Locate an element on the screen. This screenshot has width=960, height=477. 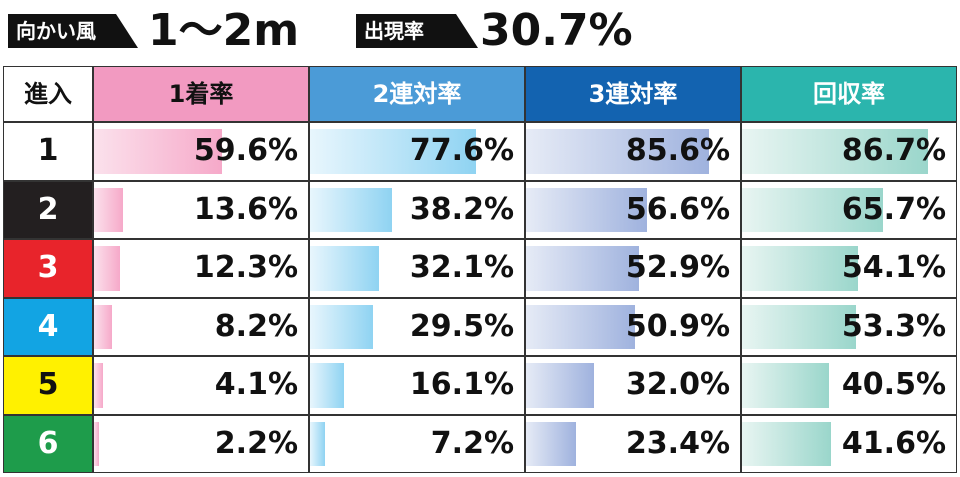
value-label: 53.3% is located at coordinates (893, 326).